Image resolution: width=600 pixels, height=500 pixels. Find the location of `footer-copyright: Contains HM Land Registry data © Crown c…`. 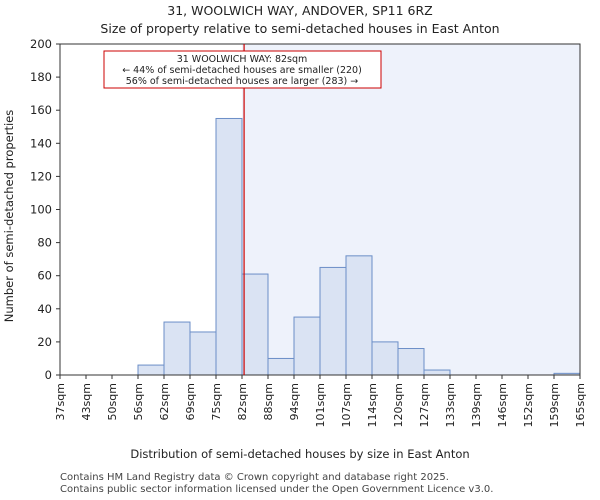

footer-copyright: Contains HM Land Registry data © Crown c… is located at coordinates (254, 477).